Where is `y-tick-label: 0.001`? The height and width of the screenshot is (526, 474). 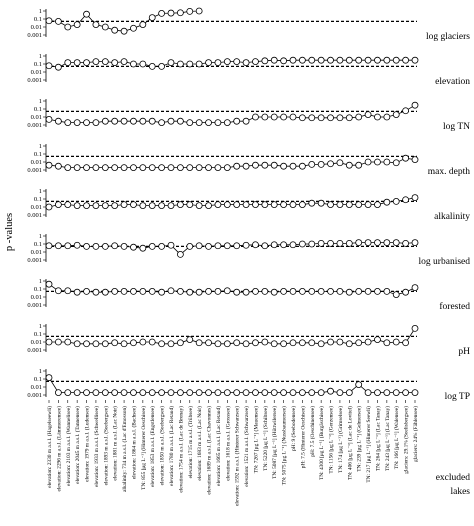
y-tick-label: 0.001 is located at coordinates (34, 80).